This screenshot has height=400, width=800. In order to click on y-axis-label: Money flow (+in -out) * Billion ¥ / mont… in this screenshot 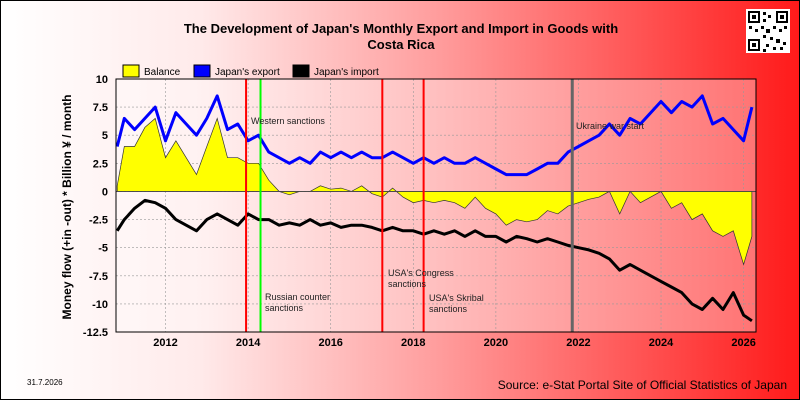, I will do `click(67, 207)`.